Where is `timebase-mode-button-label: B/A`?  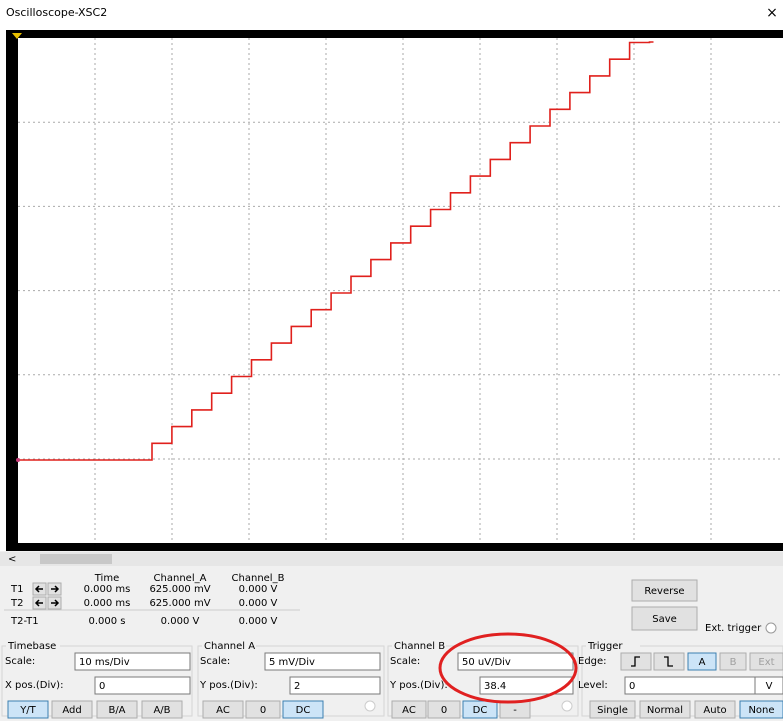 timebase-mode-button-label: B/A is located at coordinates (116, 710).